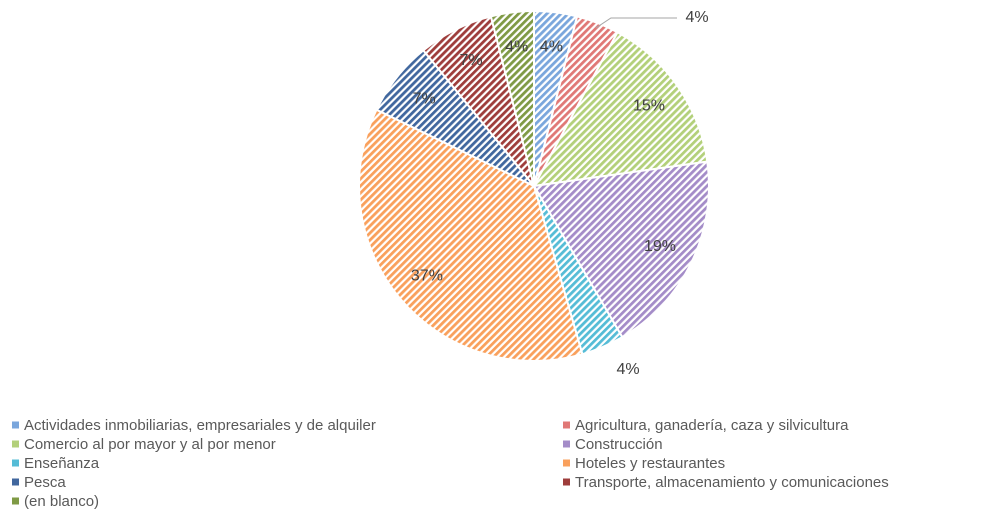 The width and height of the screenshot is (990, 529). I want to click on legend-label: Construcción, so click(619, 444).